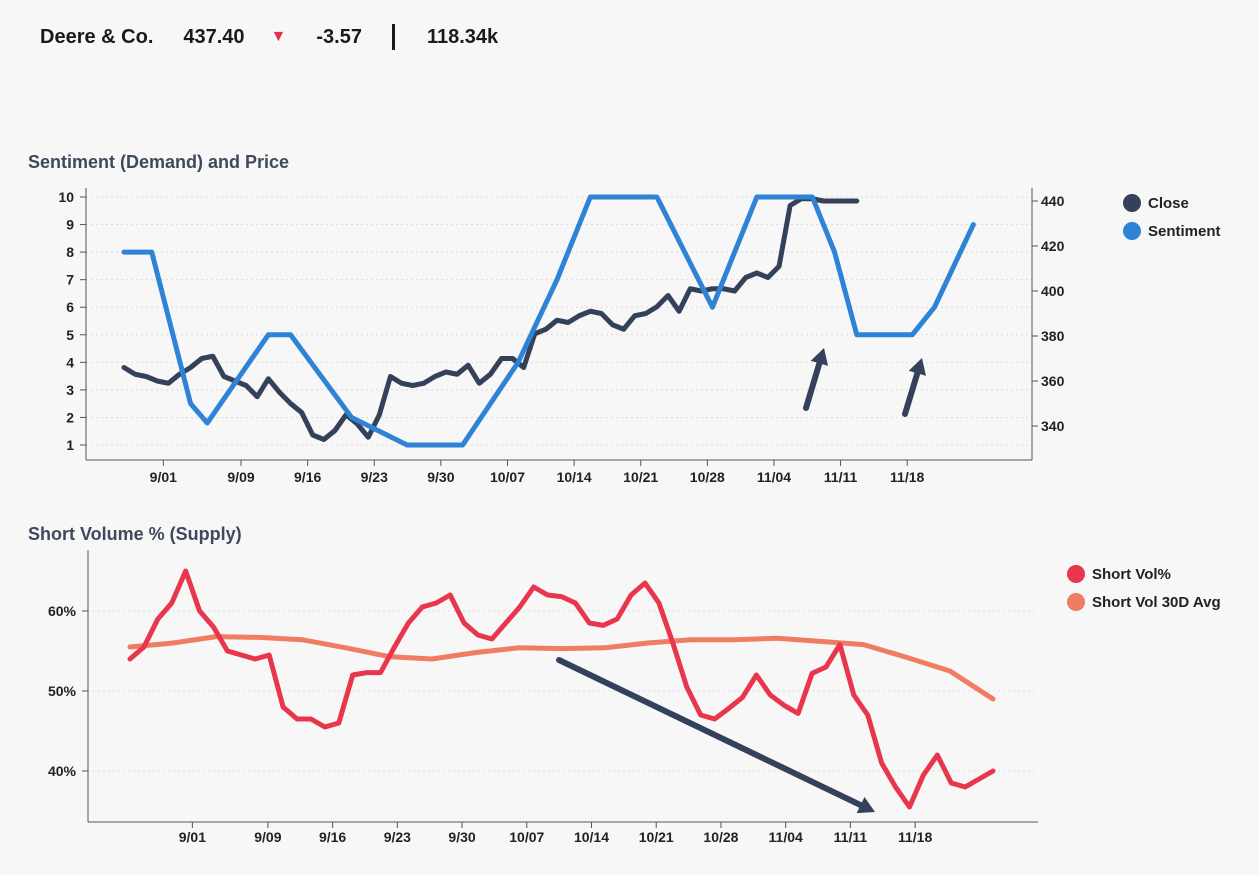 This screenshot has height=875, width=1259. Describe the element at coordinates (269, 37) in the screenshot. I see `ticker-header: Deere & Co. 437.40 ▼ -3.57 118.34k` at that location.